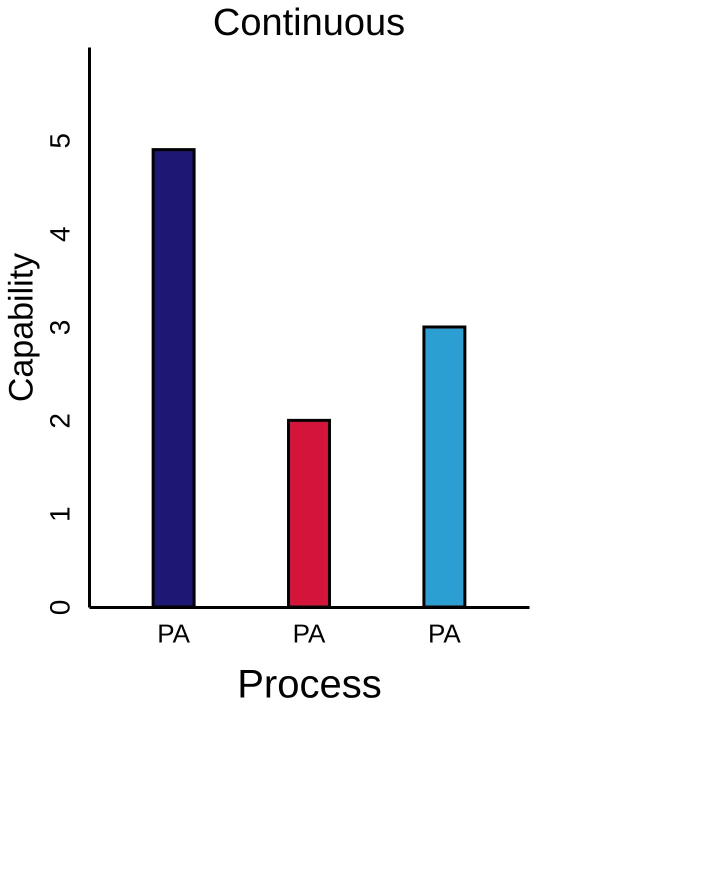 Image resolution: width=704 pixels, height=876 pixels. I want to click on y-tick-label: 4, so click(60, 234).